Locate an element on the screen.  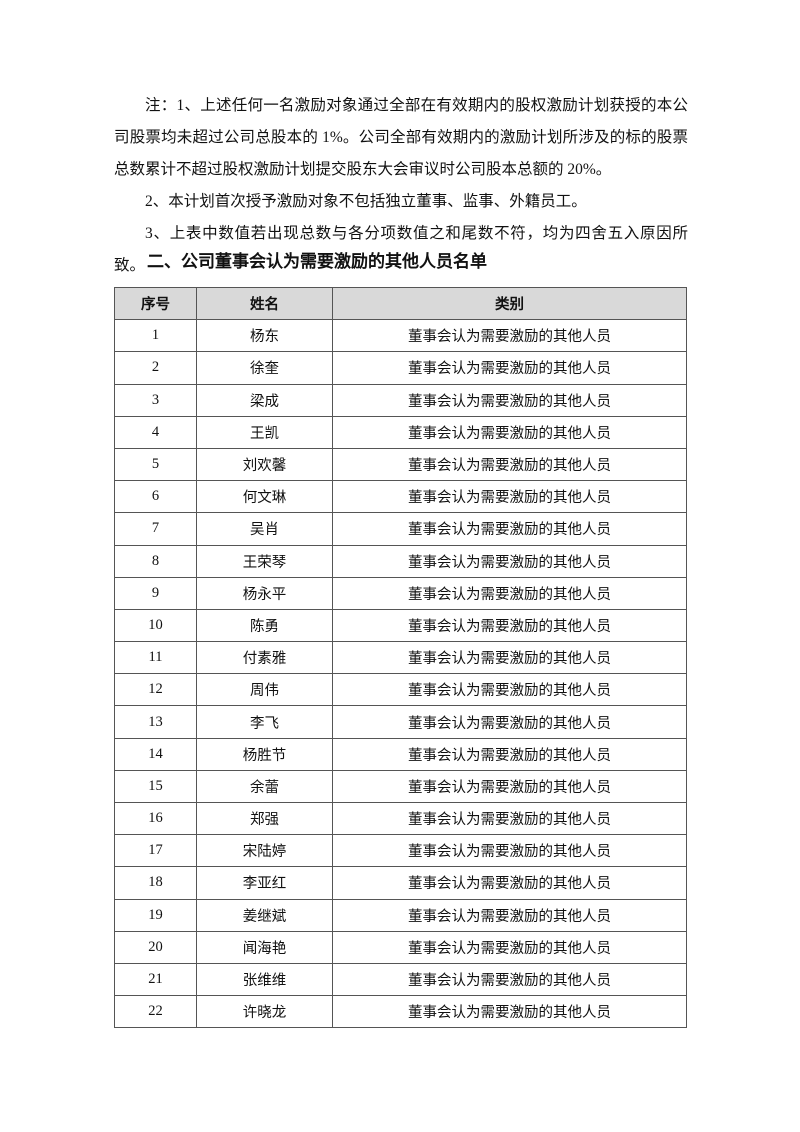
row-name: 付素雅 is located at coordinates (264, 658).